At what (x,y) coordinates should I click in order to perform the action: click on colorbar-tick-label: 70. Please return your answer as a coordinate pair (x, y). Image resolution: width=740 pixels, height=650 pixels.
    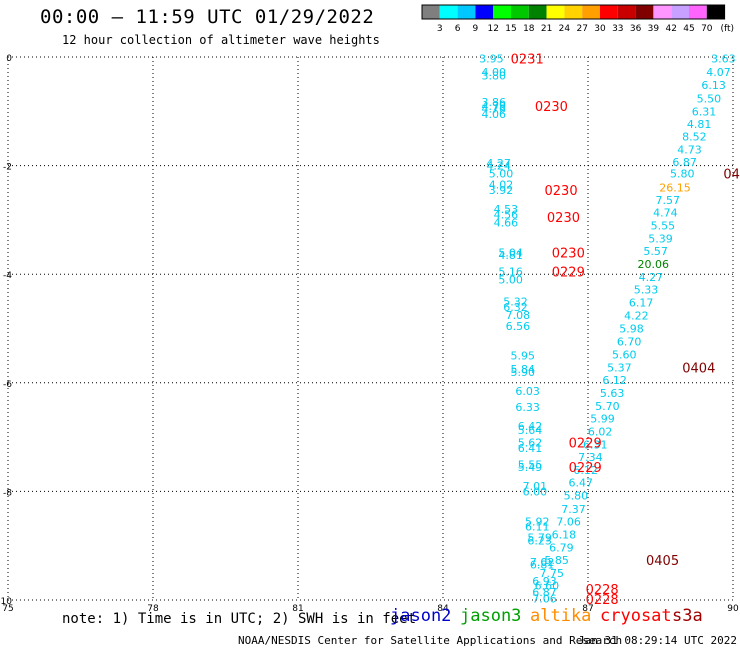
    Looking at the image, I should click on (707, 29).